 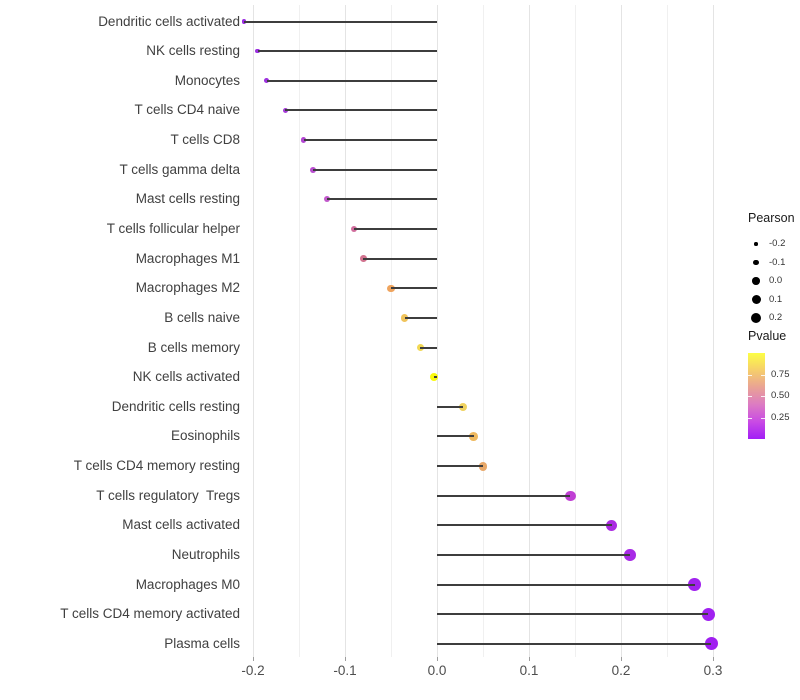 I want to click on legend-size-label: -0.2, so click(x=777, y=243).